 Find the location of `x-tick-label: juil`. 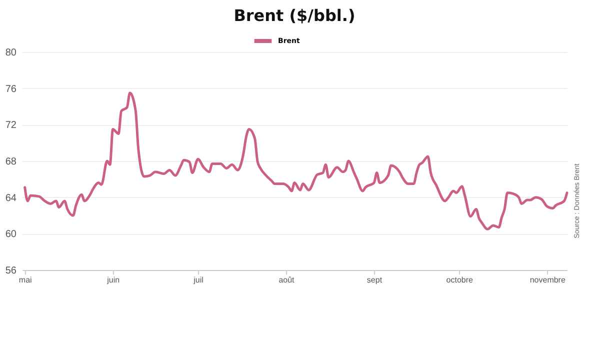

x-tick-label: juil is located at coordinates (198, 280).